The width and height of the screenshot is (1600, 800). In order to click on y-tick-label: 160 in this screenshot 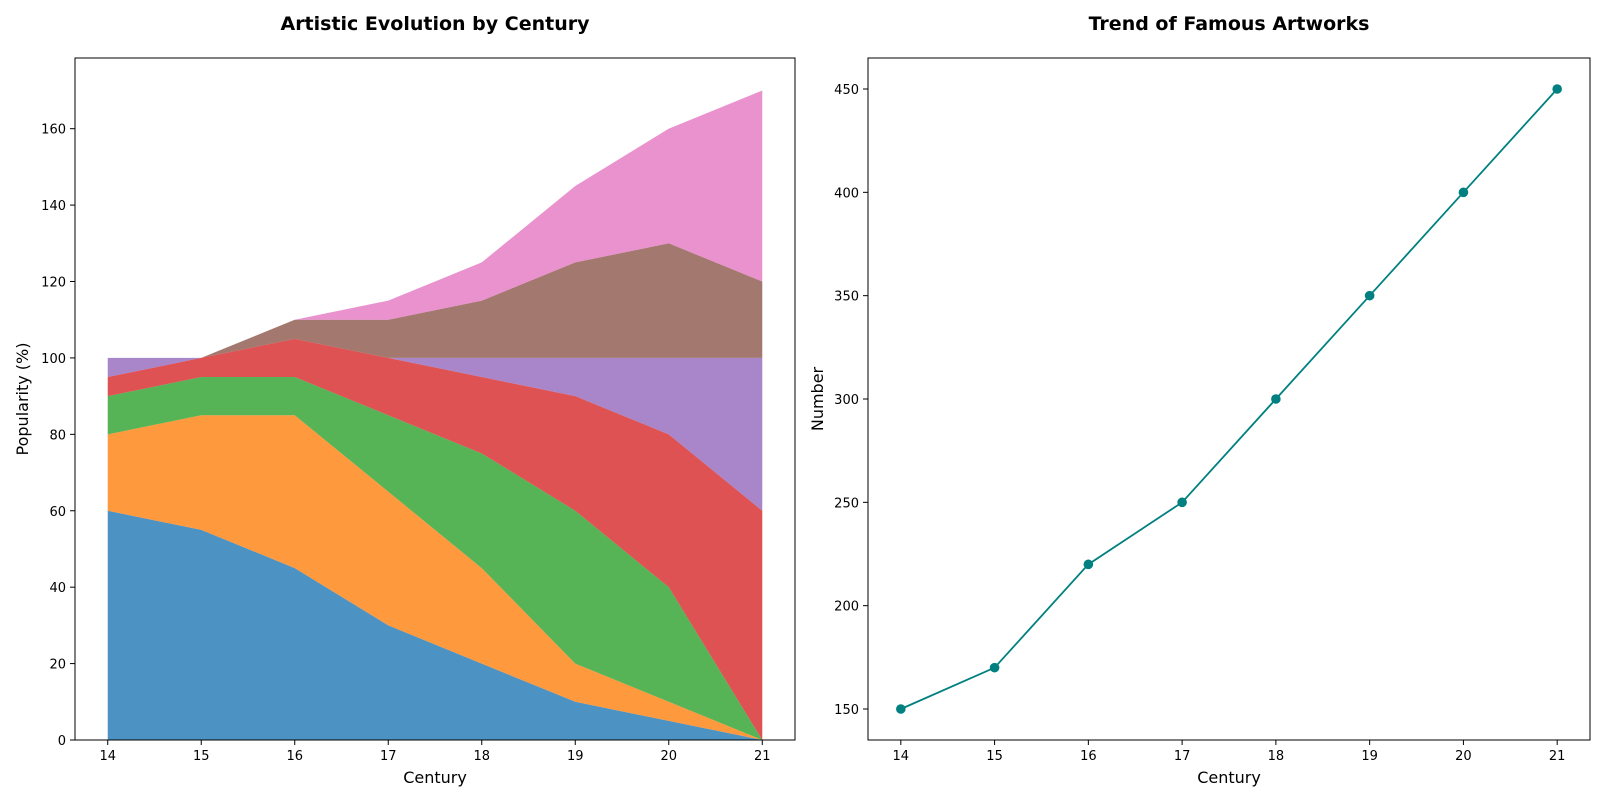, I will do `click(53, 130)`.